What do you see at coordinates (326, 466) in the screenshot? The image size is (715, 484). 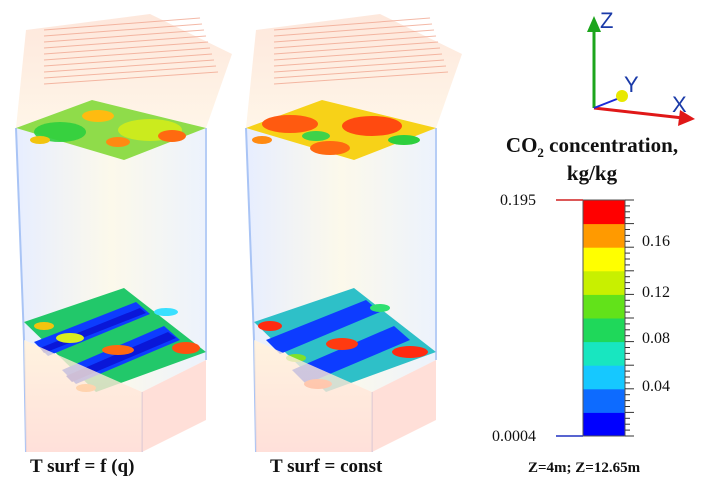 I see `right-caption: T surf = const` at bounding box center [326, 466].